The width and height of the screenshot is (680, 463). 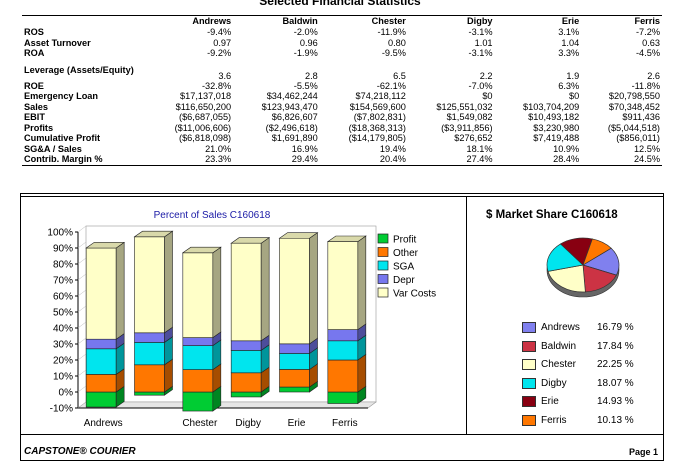 I want to click on column-header-chester: Chester, so click(x=388, y=21).